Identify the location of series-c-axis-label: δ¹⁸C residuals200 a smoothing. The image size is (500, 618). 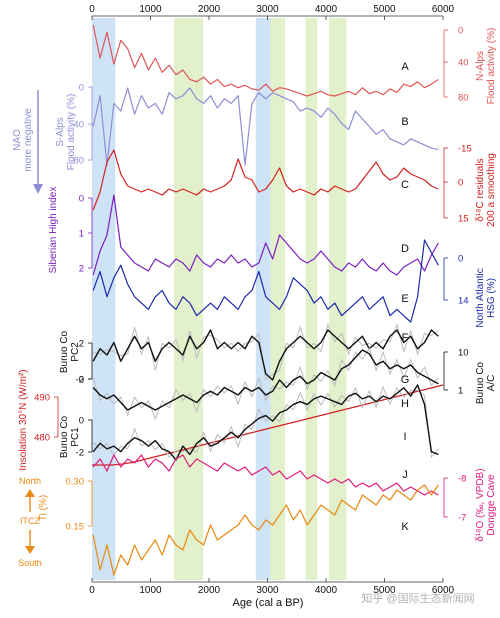
(486, 190).